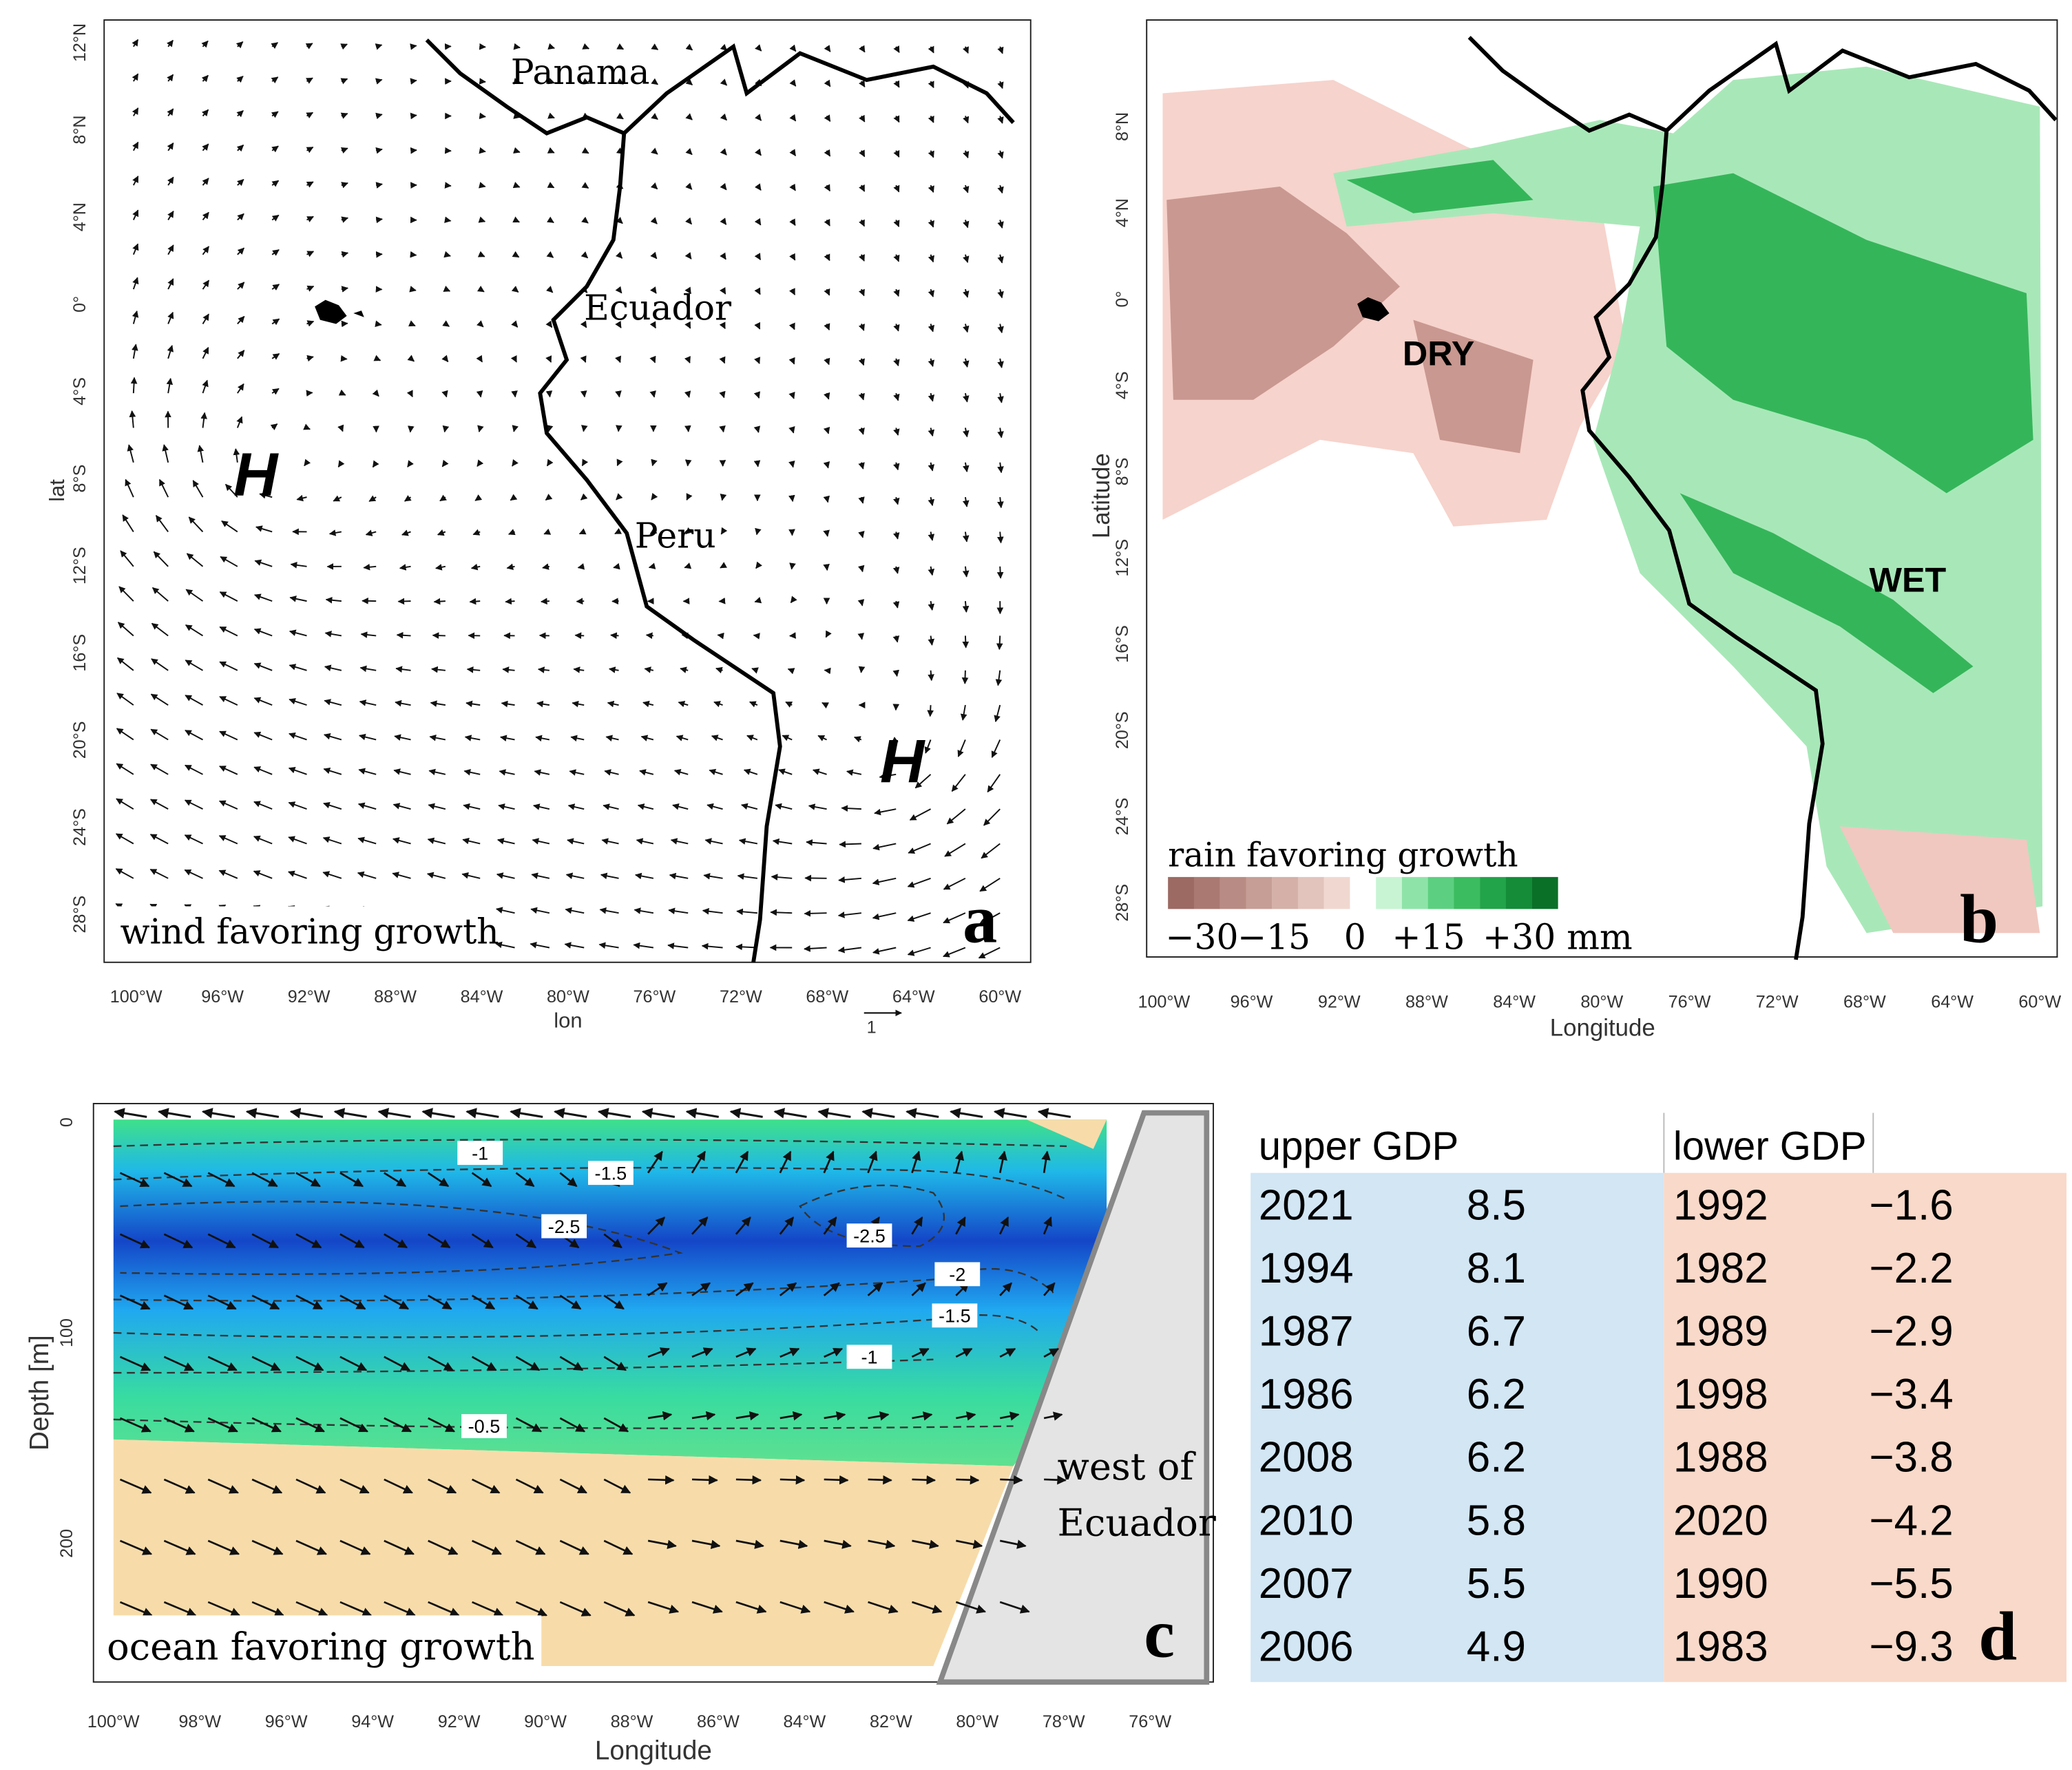 The height and width of the screenshot is (1770, 2072). Describe the element at coordinates (1952, 1002) in the screenshot. I see `x-tick-label: 64°W` at that location.